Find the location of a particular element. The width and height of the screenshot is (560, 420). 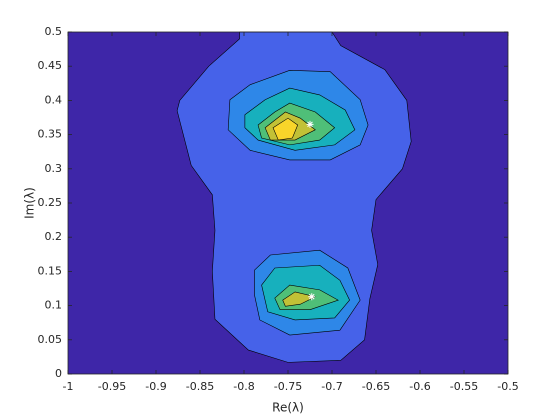

x-tick-label: -1 is located at coordinates (68, 386).